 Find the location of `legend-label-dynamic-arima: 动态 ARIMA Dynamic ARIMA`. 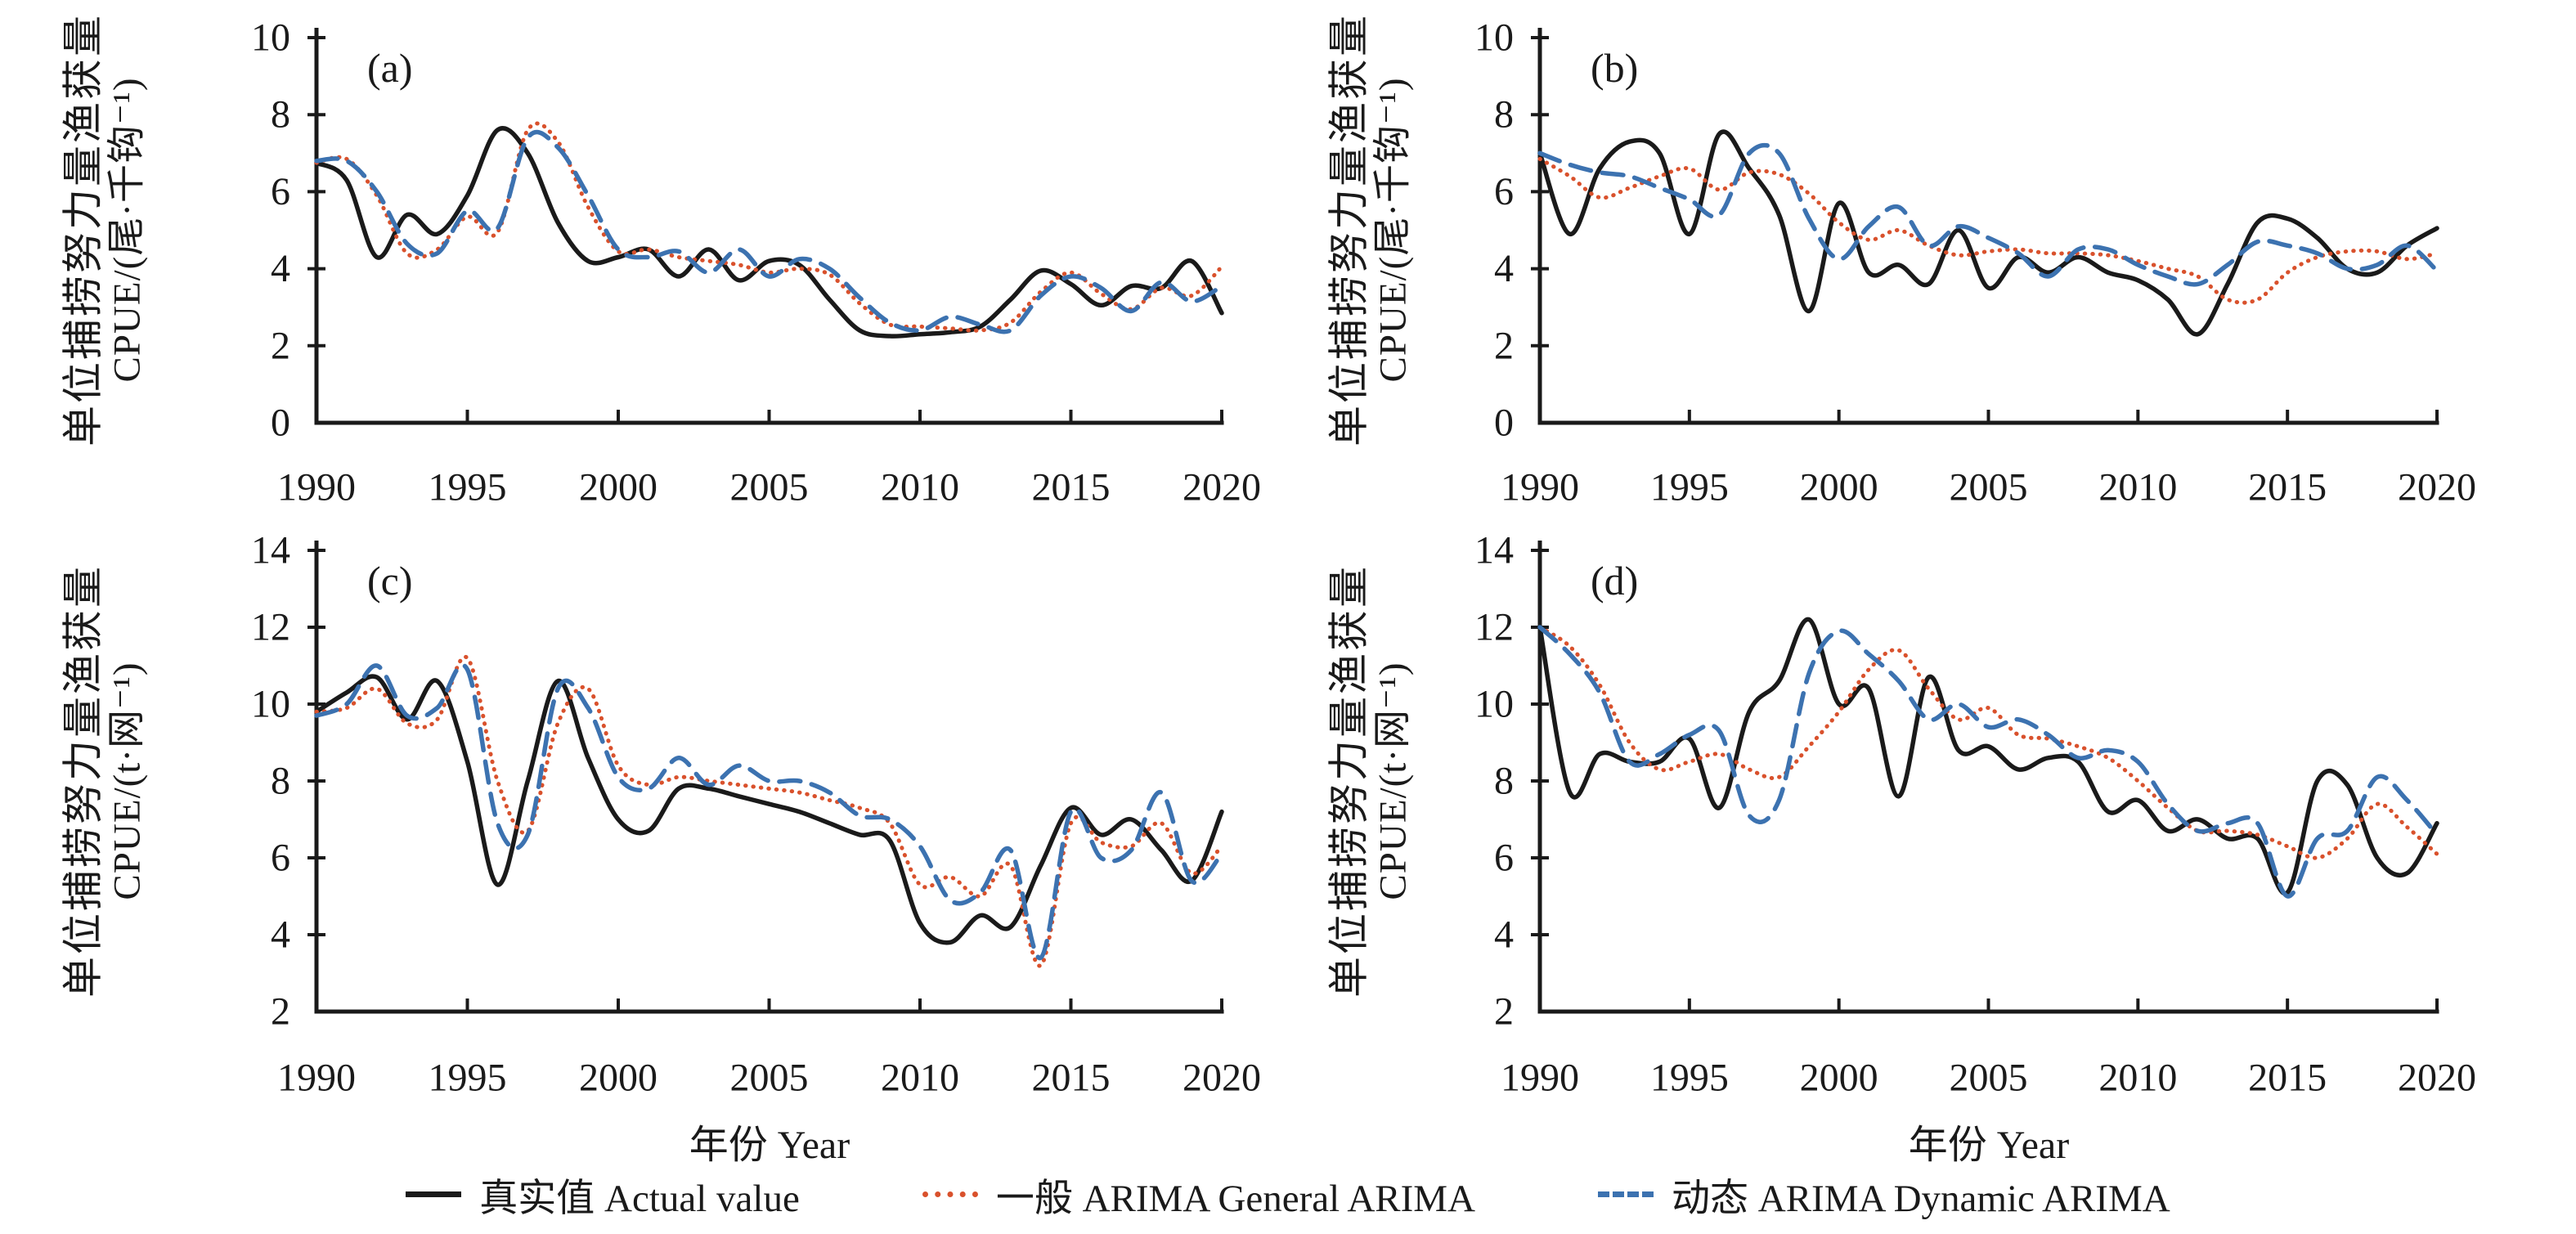

legend-label-dynamic-arima: 动态 ARIMA Dynamic ARIMA is located at coordinates (1921, 1199).